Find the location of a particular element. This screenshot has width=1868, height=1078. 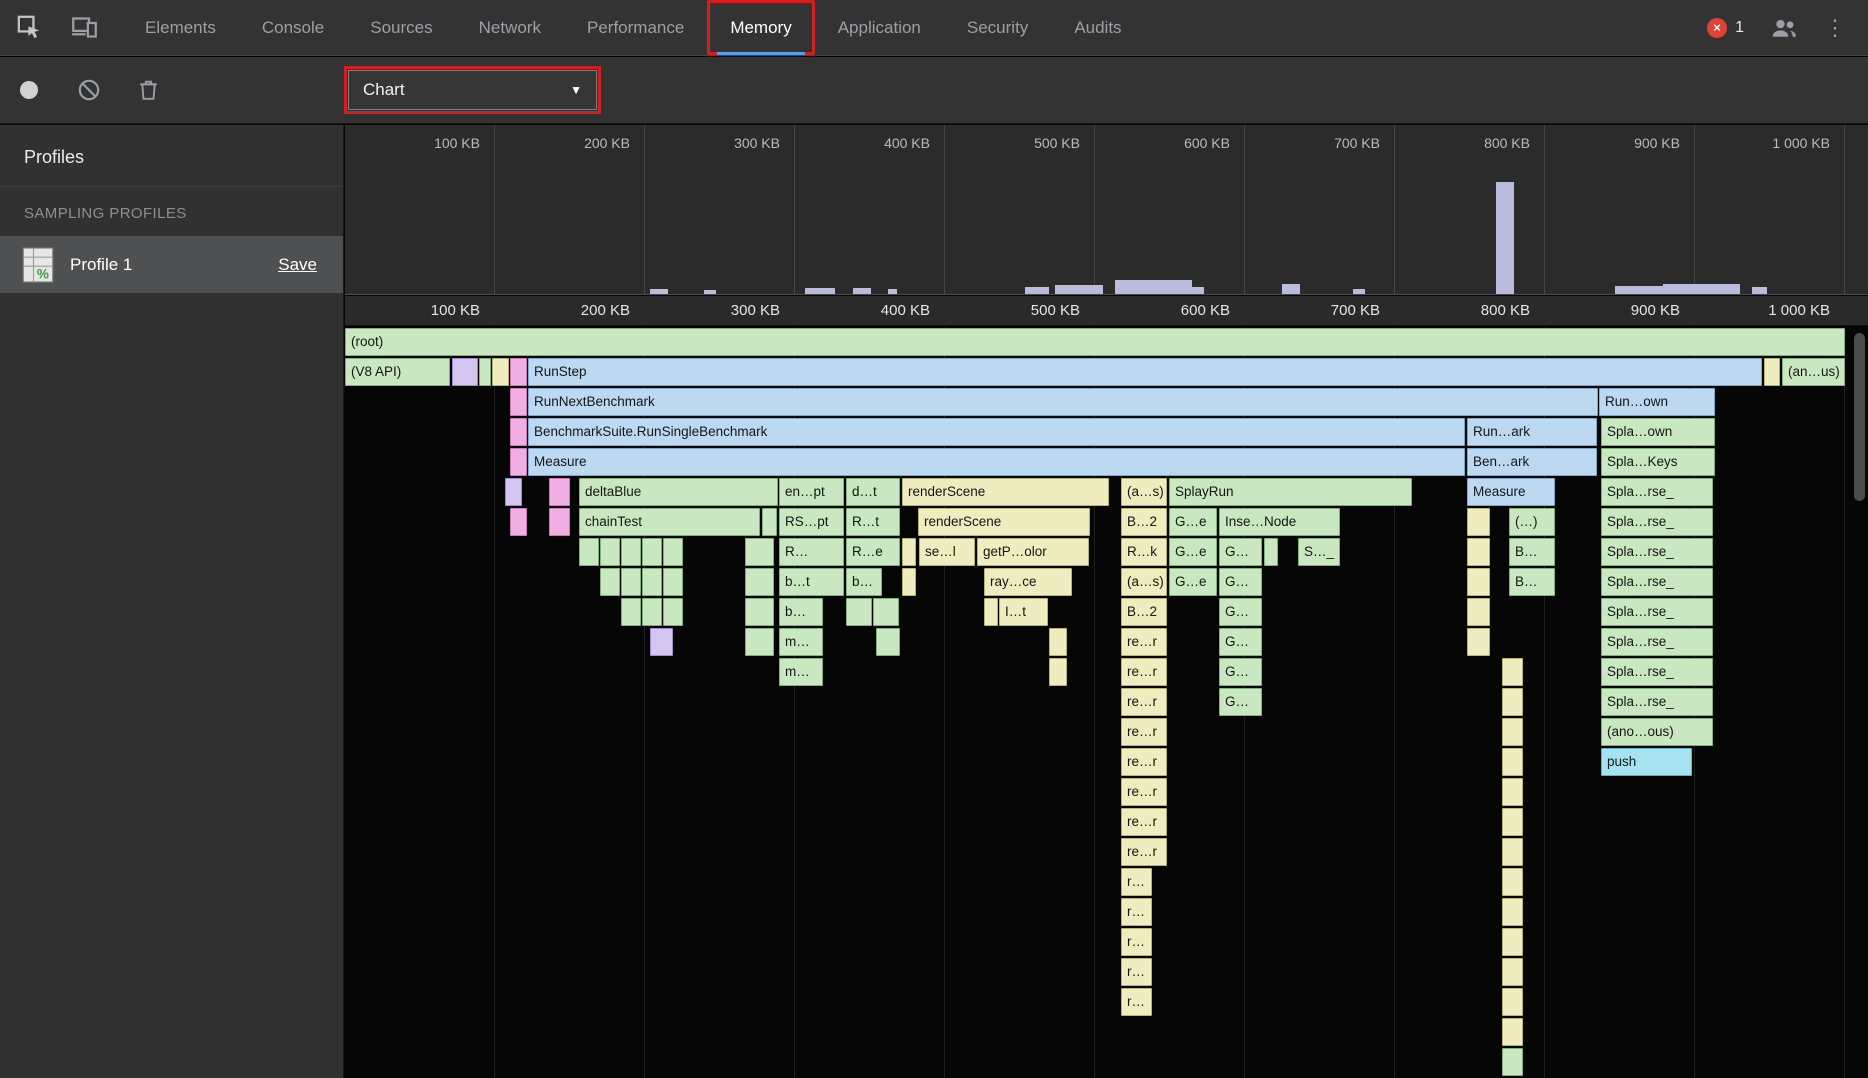

vertical-scrollbar is located at coordinates (1859, 417).